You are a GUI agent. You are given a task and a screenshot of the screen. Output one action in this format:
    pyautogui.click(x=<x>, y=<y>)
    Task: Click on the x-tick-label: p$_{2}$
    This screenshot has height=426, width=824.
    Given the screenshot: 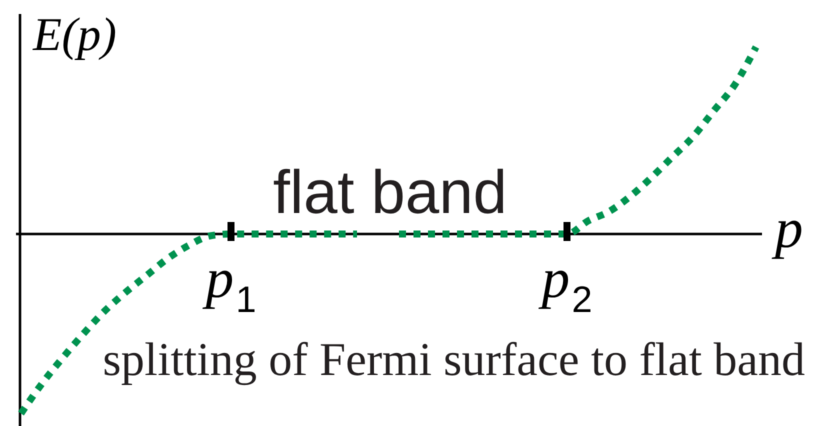 What is the action you would take?
    pyautogui.click(x=565, y=284)
    